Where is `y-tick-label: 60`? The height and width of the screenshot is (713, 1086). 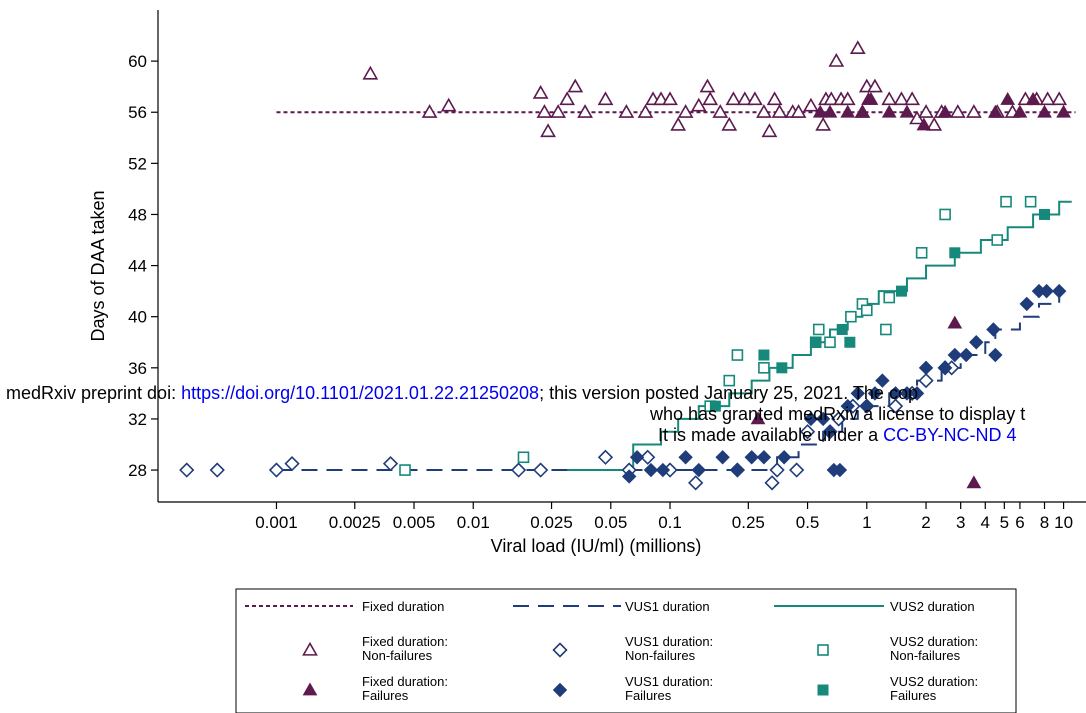 y-tick-label: 60 is located at coordinates (137, 61).